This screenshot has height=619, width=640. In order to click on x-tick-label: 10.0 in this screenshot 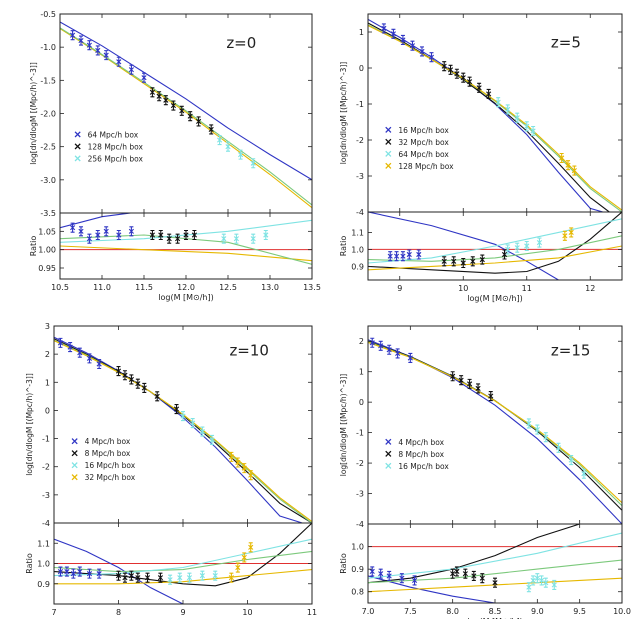, I will do `click(622, 611)`.